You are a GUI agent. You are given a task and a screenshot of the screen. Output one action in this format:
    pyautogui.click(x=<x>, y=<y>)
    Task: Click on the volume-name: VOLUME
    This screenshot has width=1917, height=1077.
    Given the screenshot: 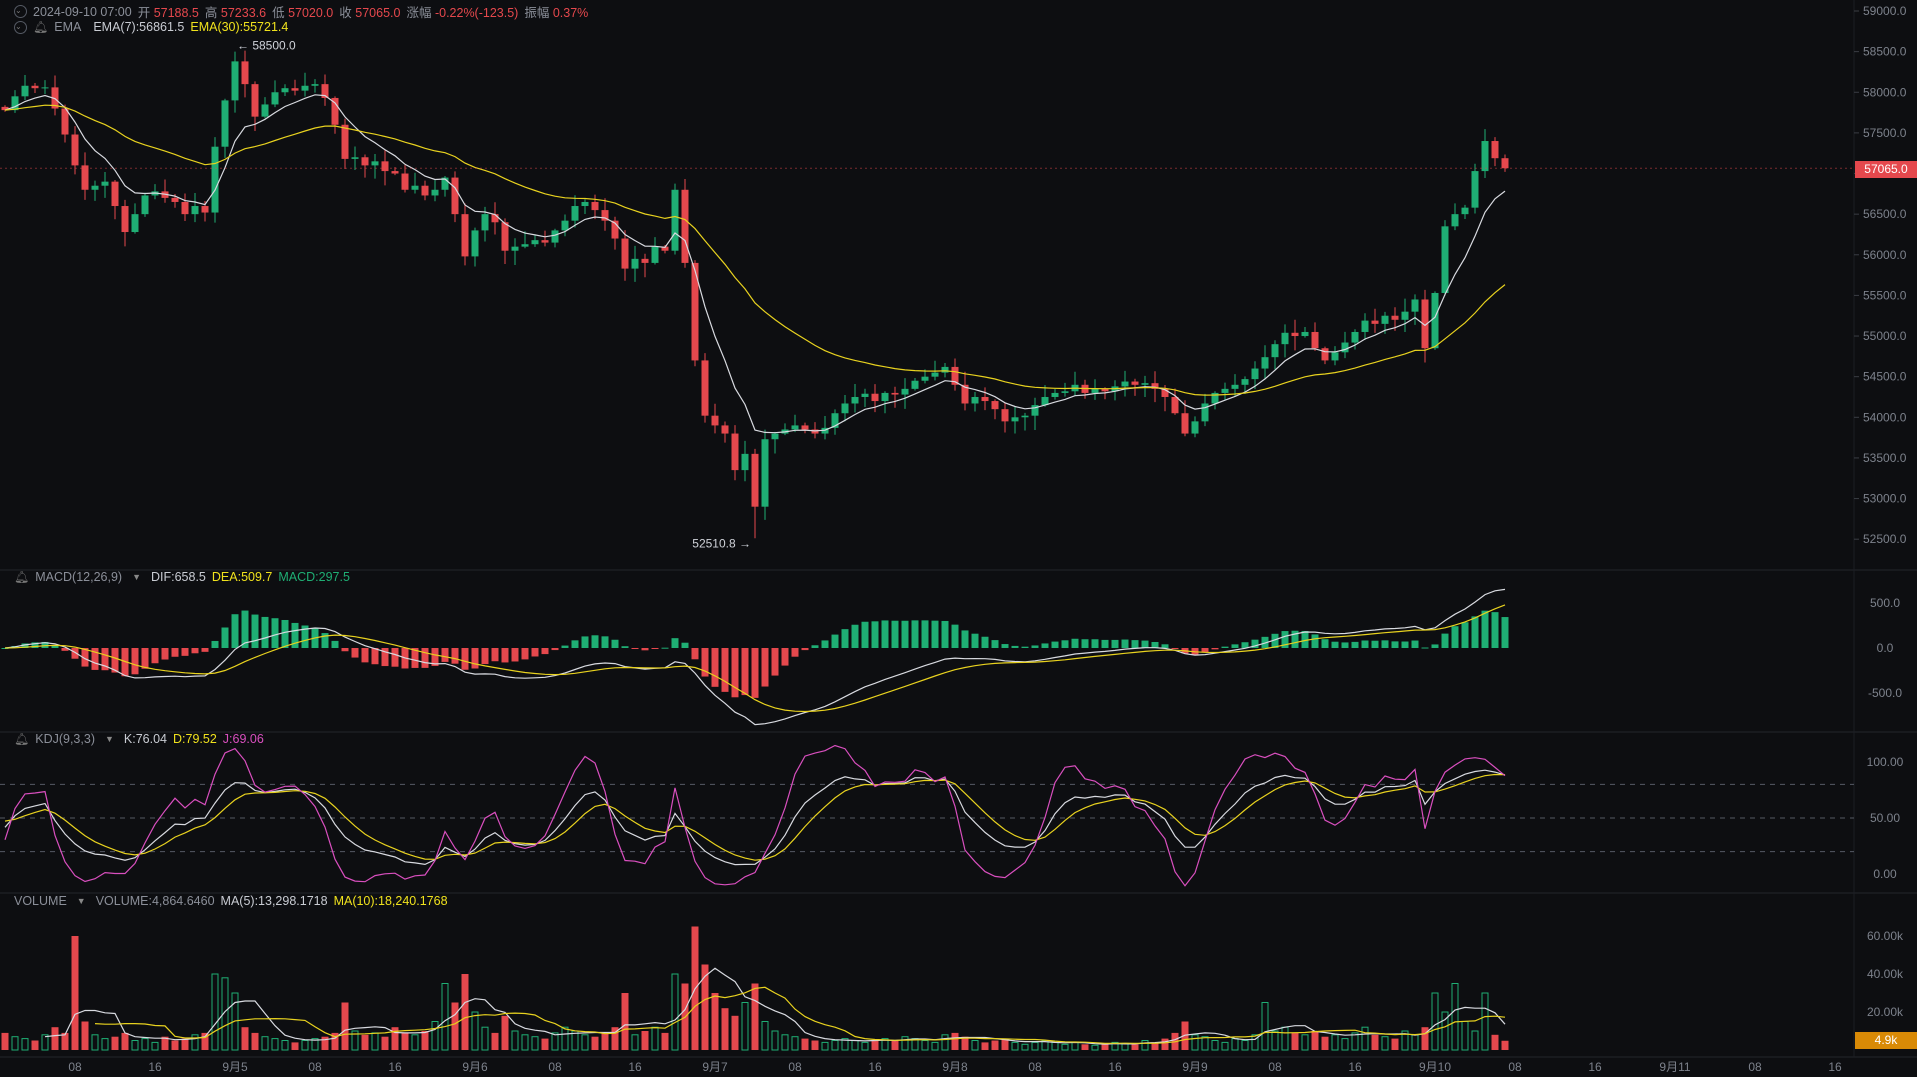 What is the action you would take?
    pyautogui.click(x=40, y=901)
    